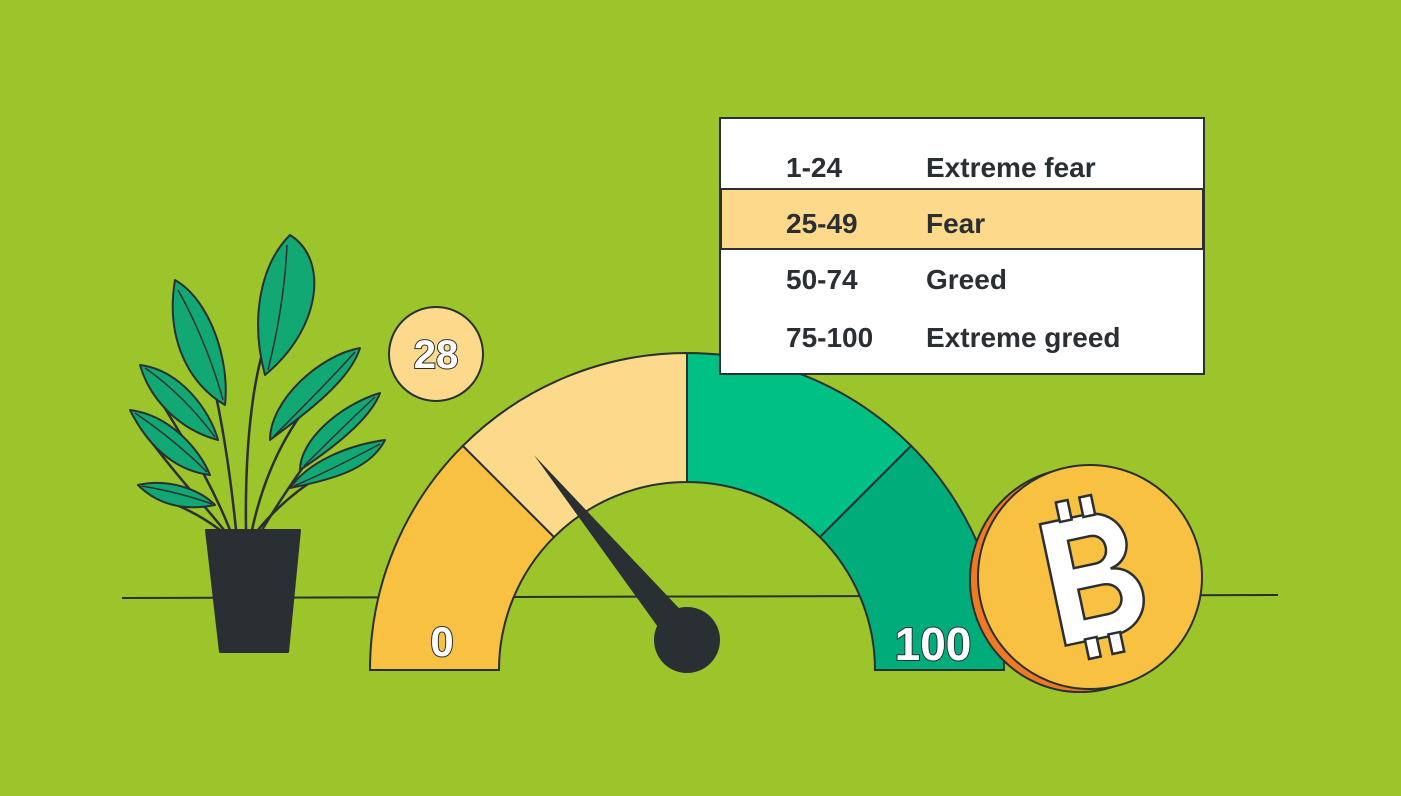  Describe the element at coordinates (955, 223) in the screenshot. I see `legend-row-label: Fear` at that location.